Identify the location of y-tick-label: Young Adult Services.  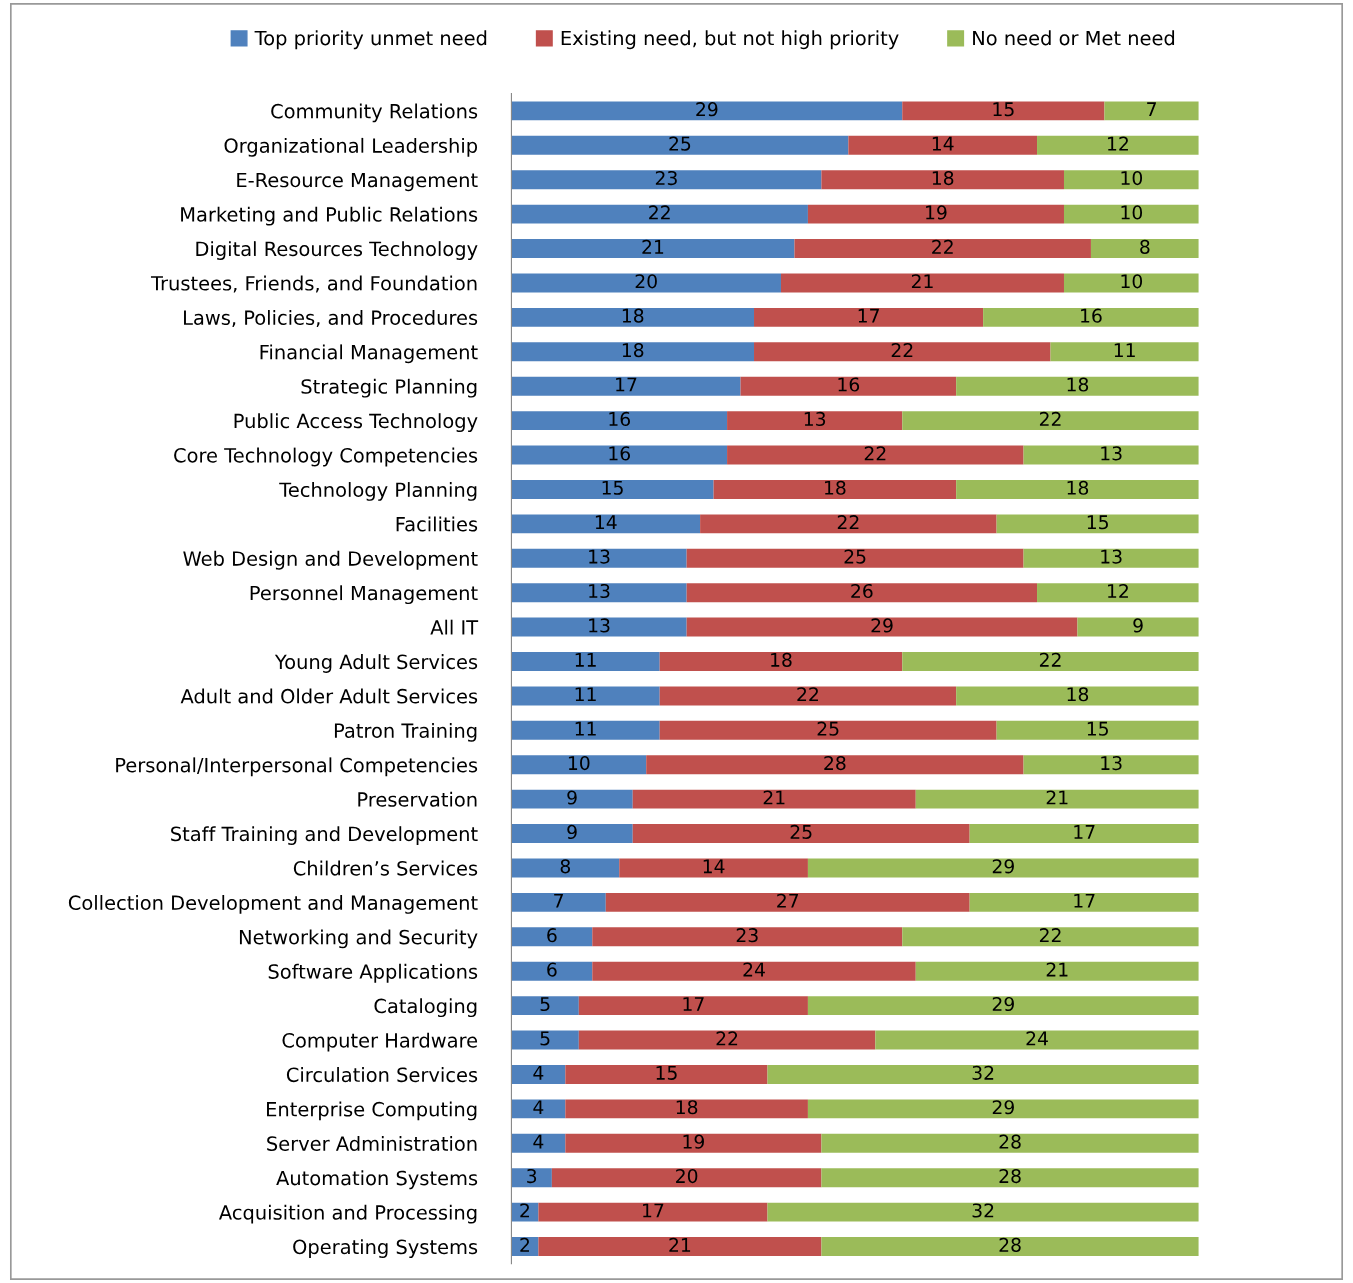
(376, 663).